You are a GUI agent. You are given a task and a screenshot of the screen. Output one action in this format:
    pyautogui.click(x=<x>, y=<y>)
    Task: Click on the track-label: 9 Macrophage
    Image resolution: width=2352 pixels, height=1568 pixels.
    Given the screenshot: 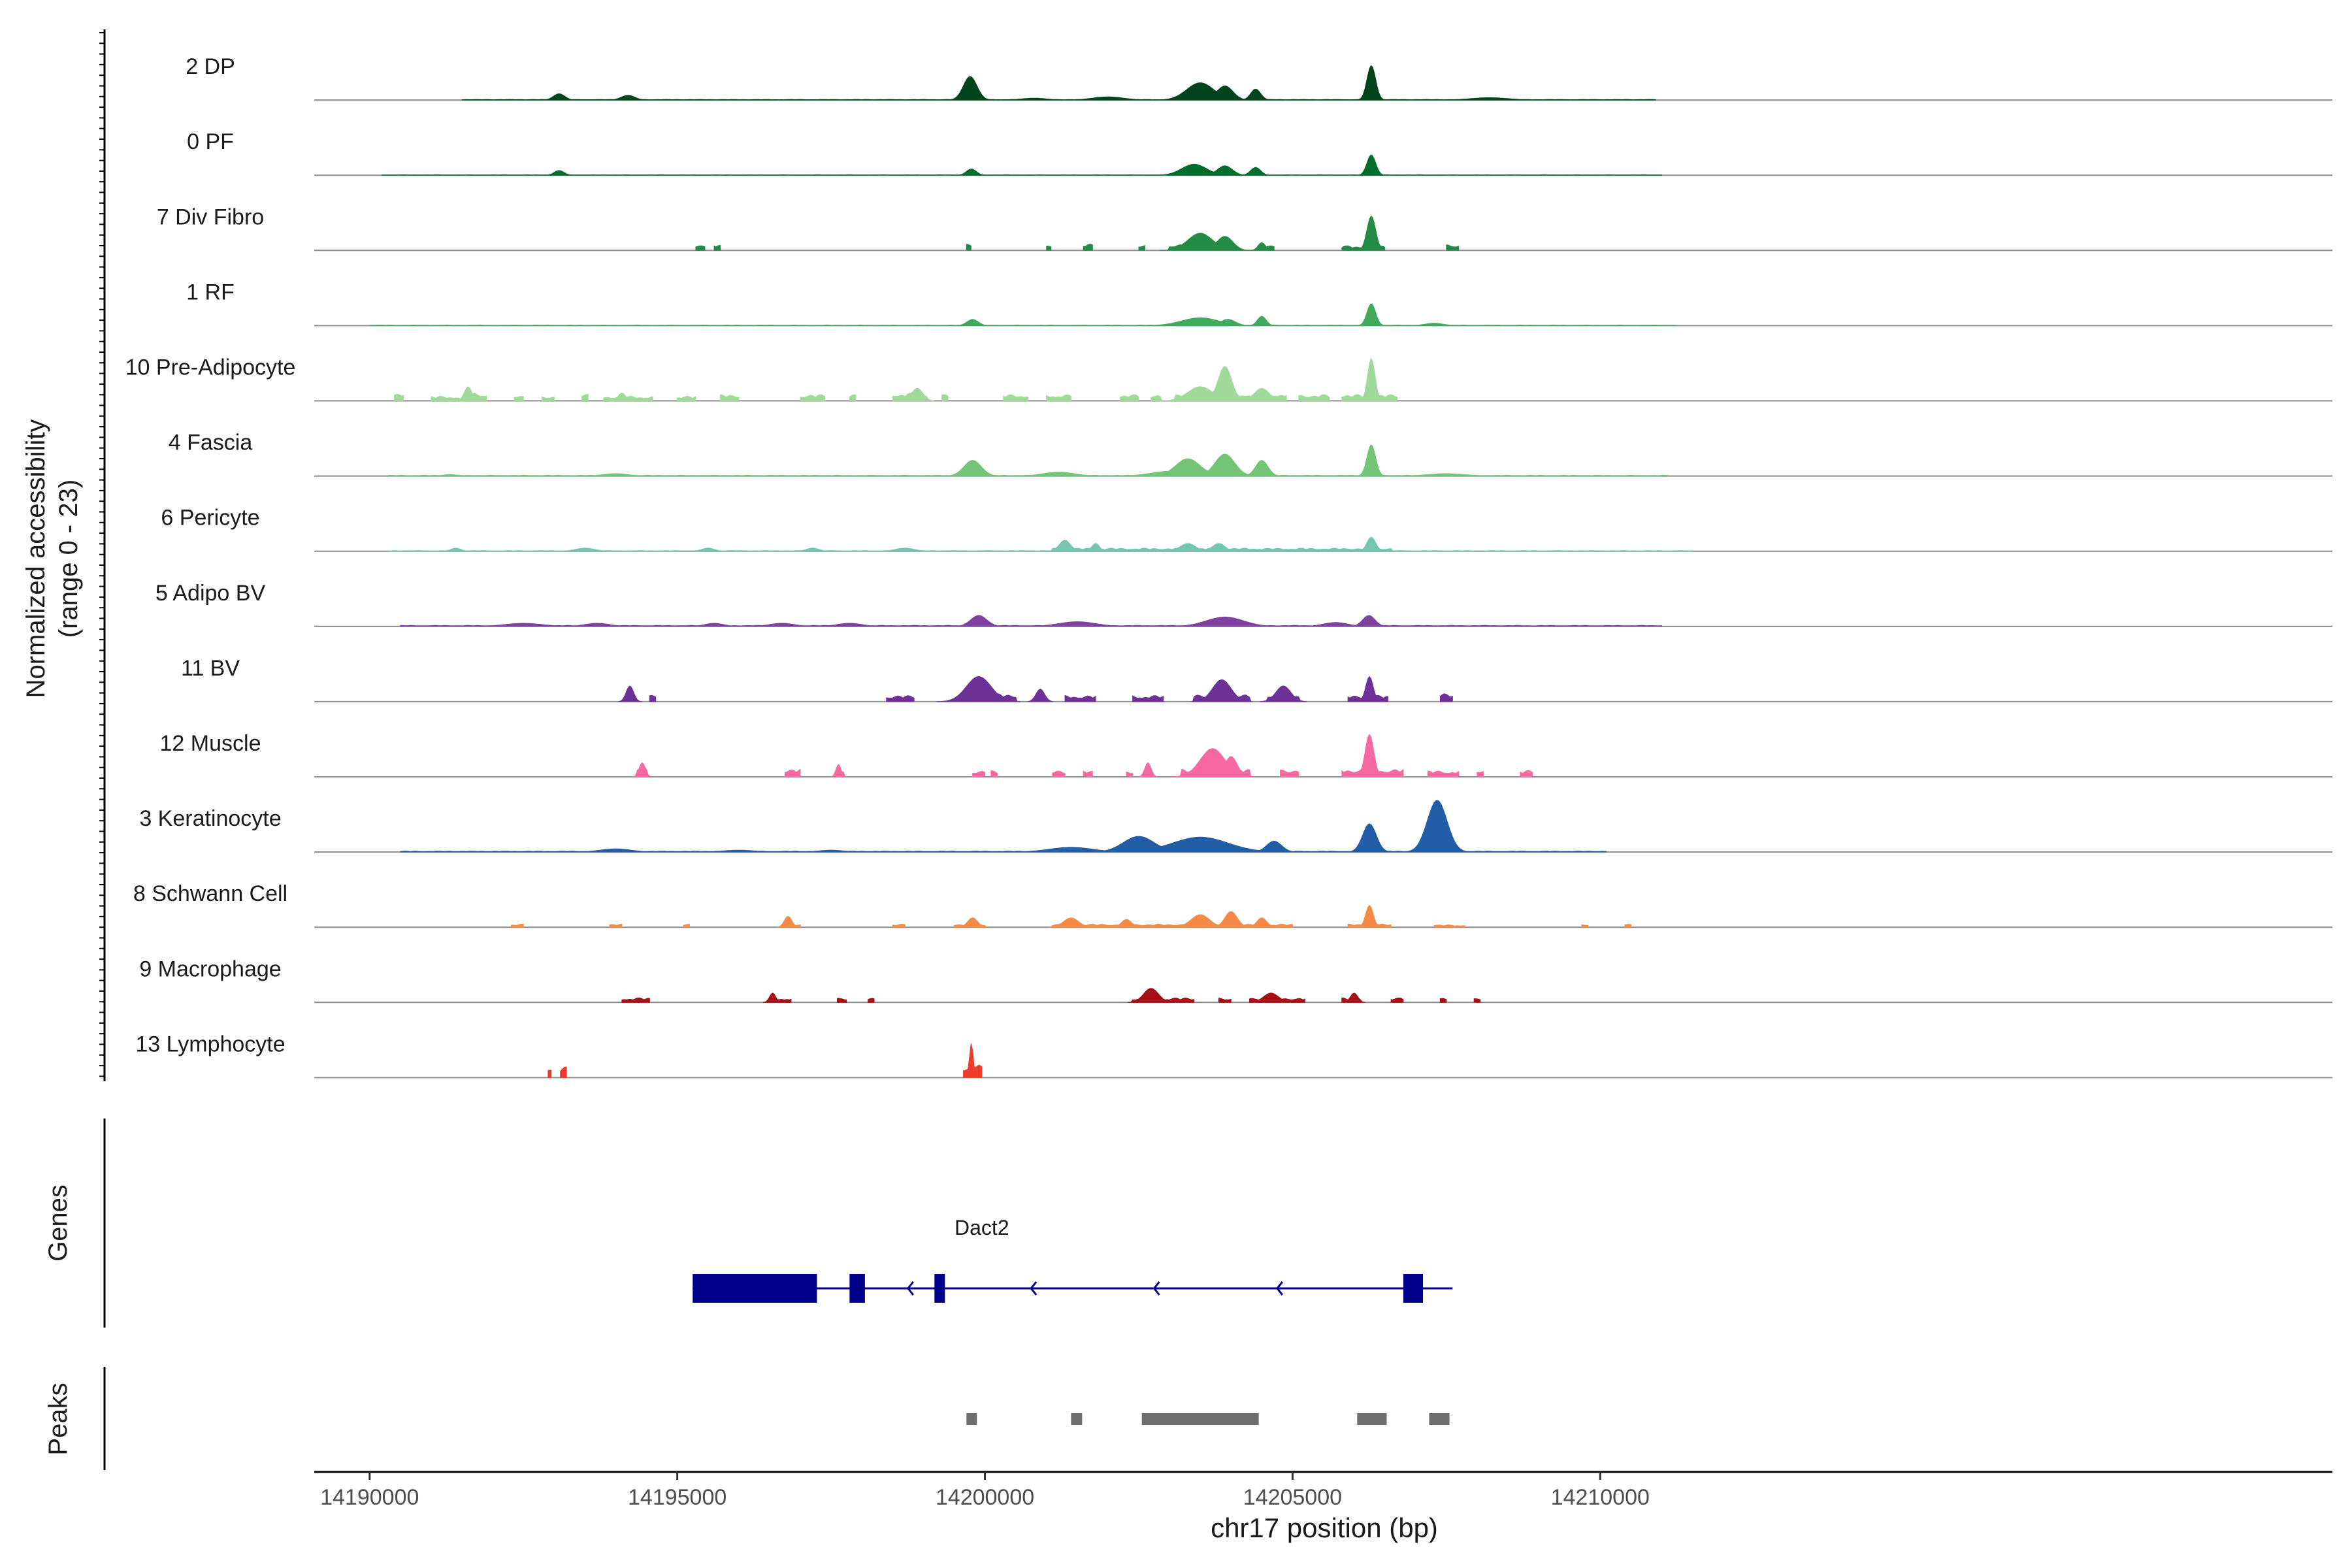 What is the action you would take?
    pyautogui.click(x=210, y=968)
    